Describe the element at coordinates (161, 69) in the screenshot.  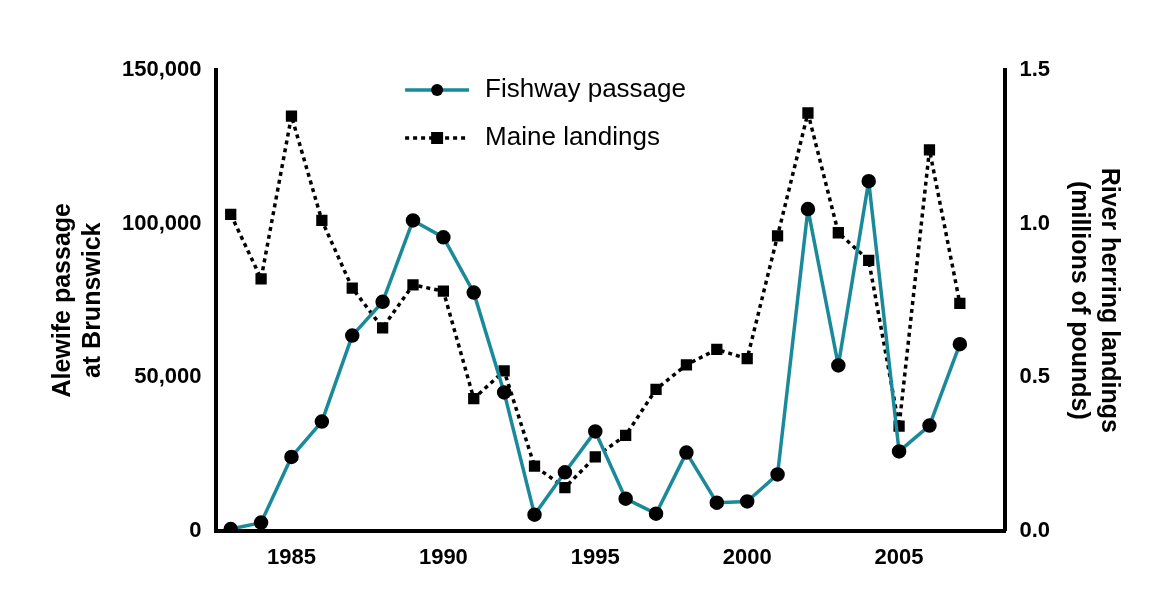
I see `y-tick-label: 150,000` at that location.